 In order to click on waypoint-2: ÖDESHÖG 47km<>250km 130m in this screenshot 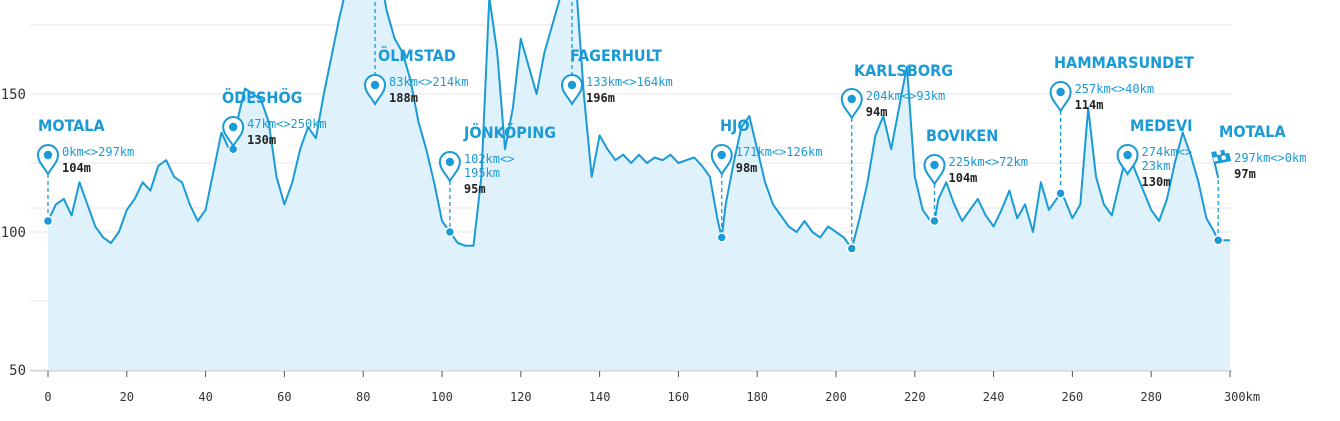, I will do `click(274, 121)`.